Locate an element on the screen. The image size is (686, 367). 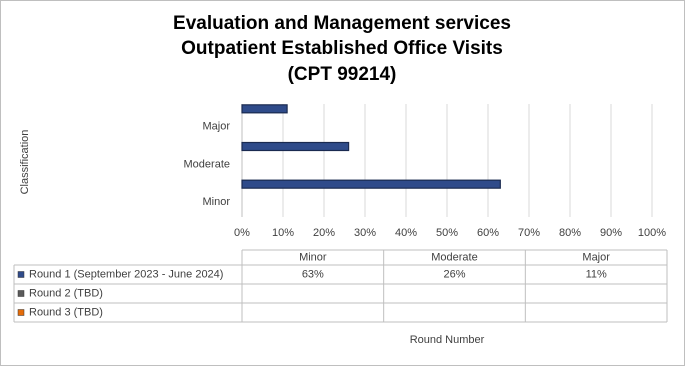
x-tick-label: 10% is located at coordinates (283, 233).